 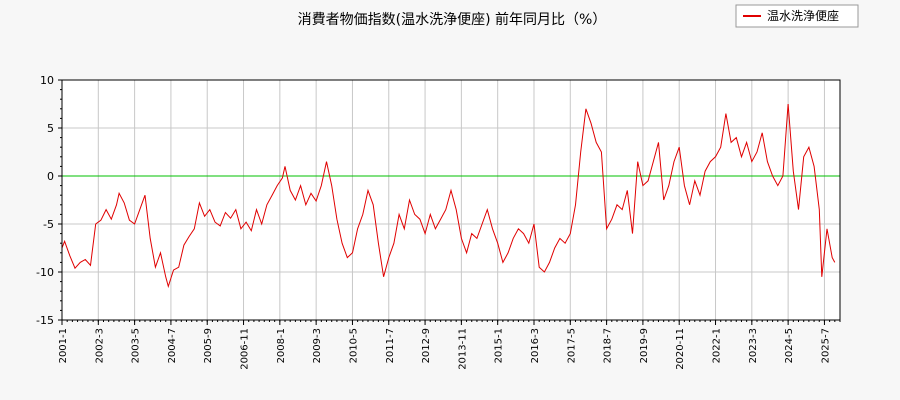 What do you see at coordinates (50, 128) in the screenshot?
I see `y-tick-label: 5` at bounding box center [50, 128].